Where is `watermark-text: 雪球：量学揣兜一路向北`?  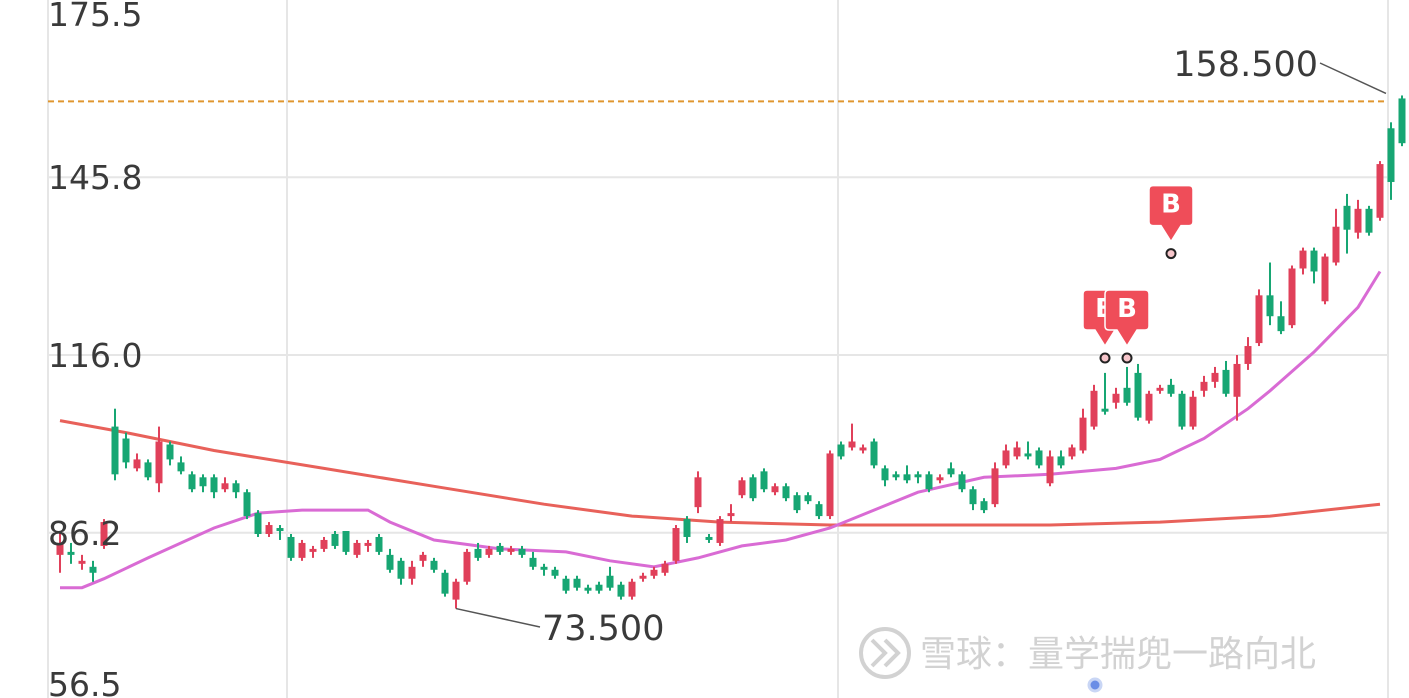
watermark-text: 雪球：量学揣兜一路向北 is located at coordinates (1118, 654).